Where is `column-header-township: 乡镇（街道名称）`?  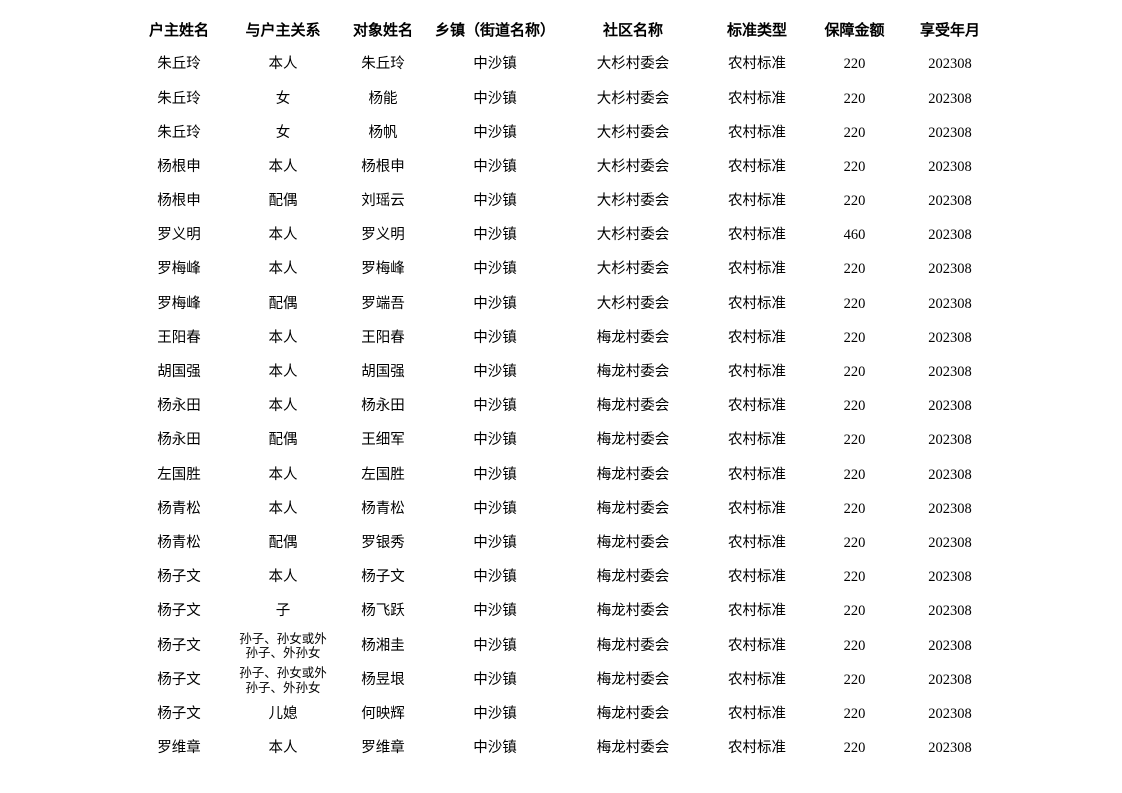
column-header-township: 乡镇（街道名称） is located at coordinates (494, 30).